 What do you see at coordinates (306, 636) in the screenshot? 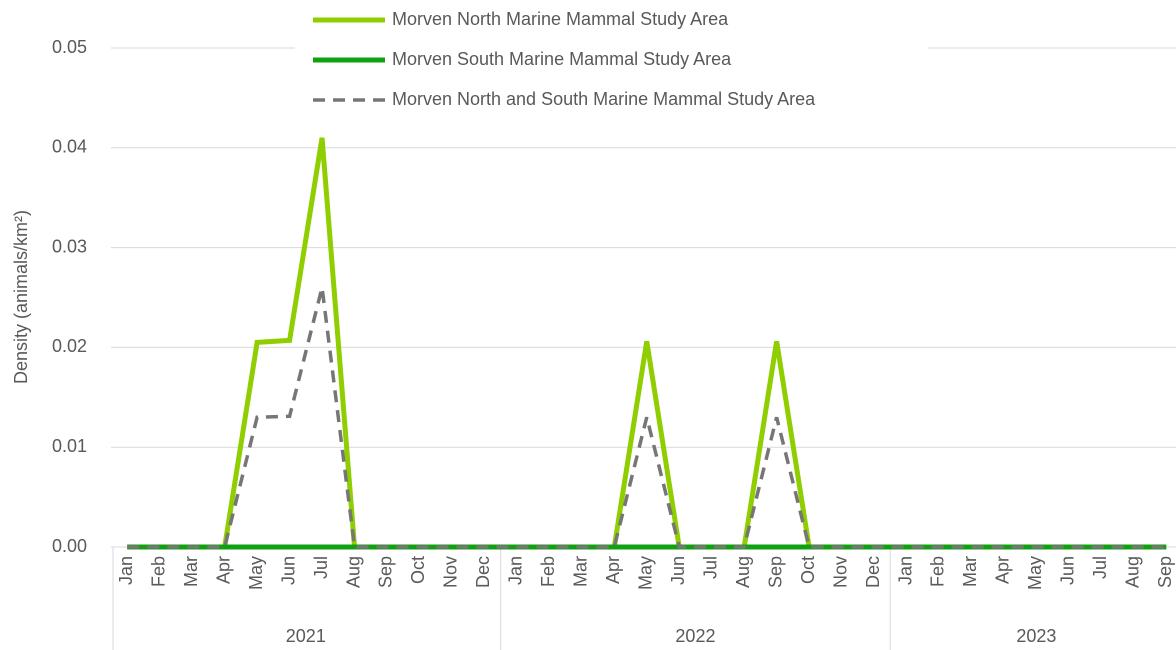
I see `group-label: 2021` at bounding box center [306, 636].